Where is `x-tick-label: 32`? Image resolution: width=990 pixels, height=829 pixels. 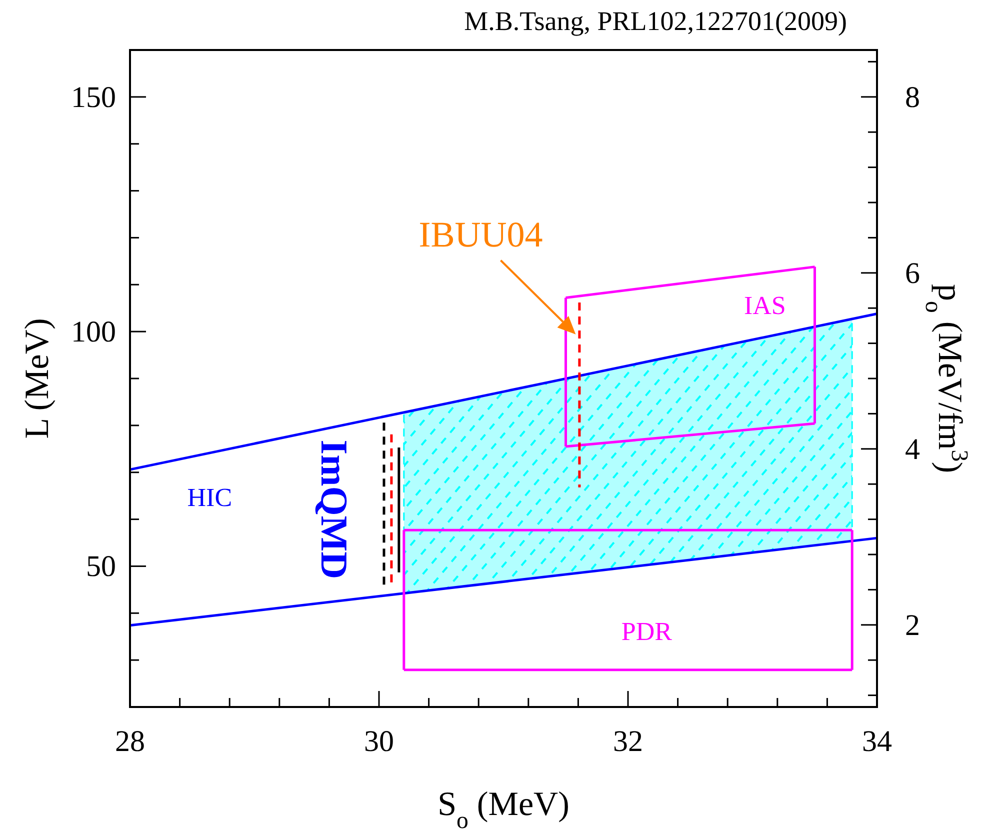
x-tick-label: 32 is located at coordinates (628, 741).